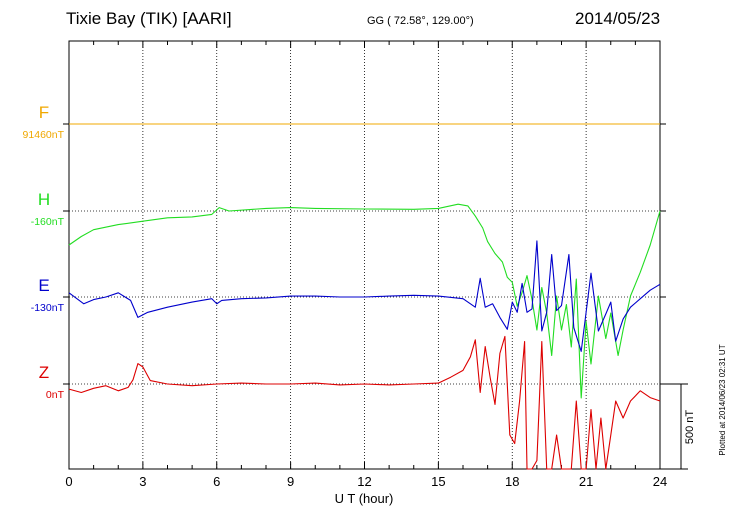  Describe the element at coordinates (512, 481) in the screenshot. I see `x-tick-label-6: 18` at that location.